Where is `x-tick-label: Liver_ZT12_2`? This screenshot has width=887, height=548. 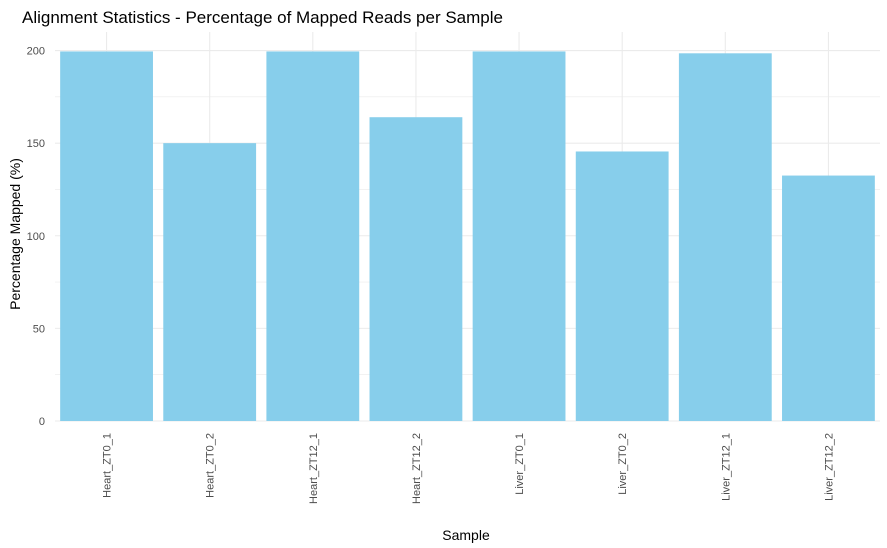 x-tick-label: Liver_ZT12_2 is located at coordinates (829, 467).